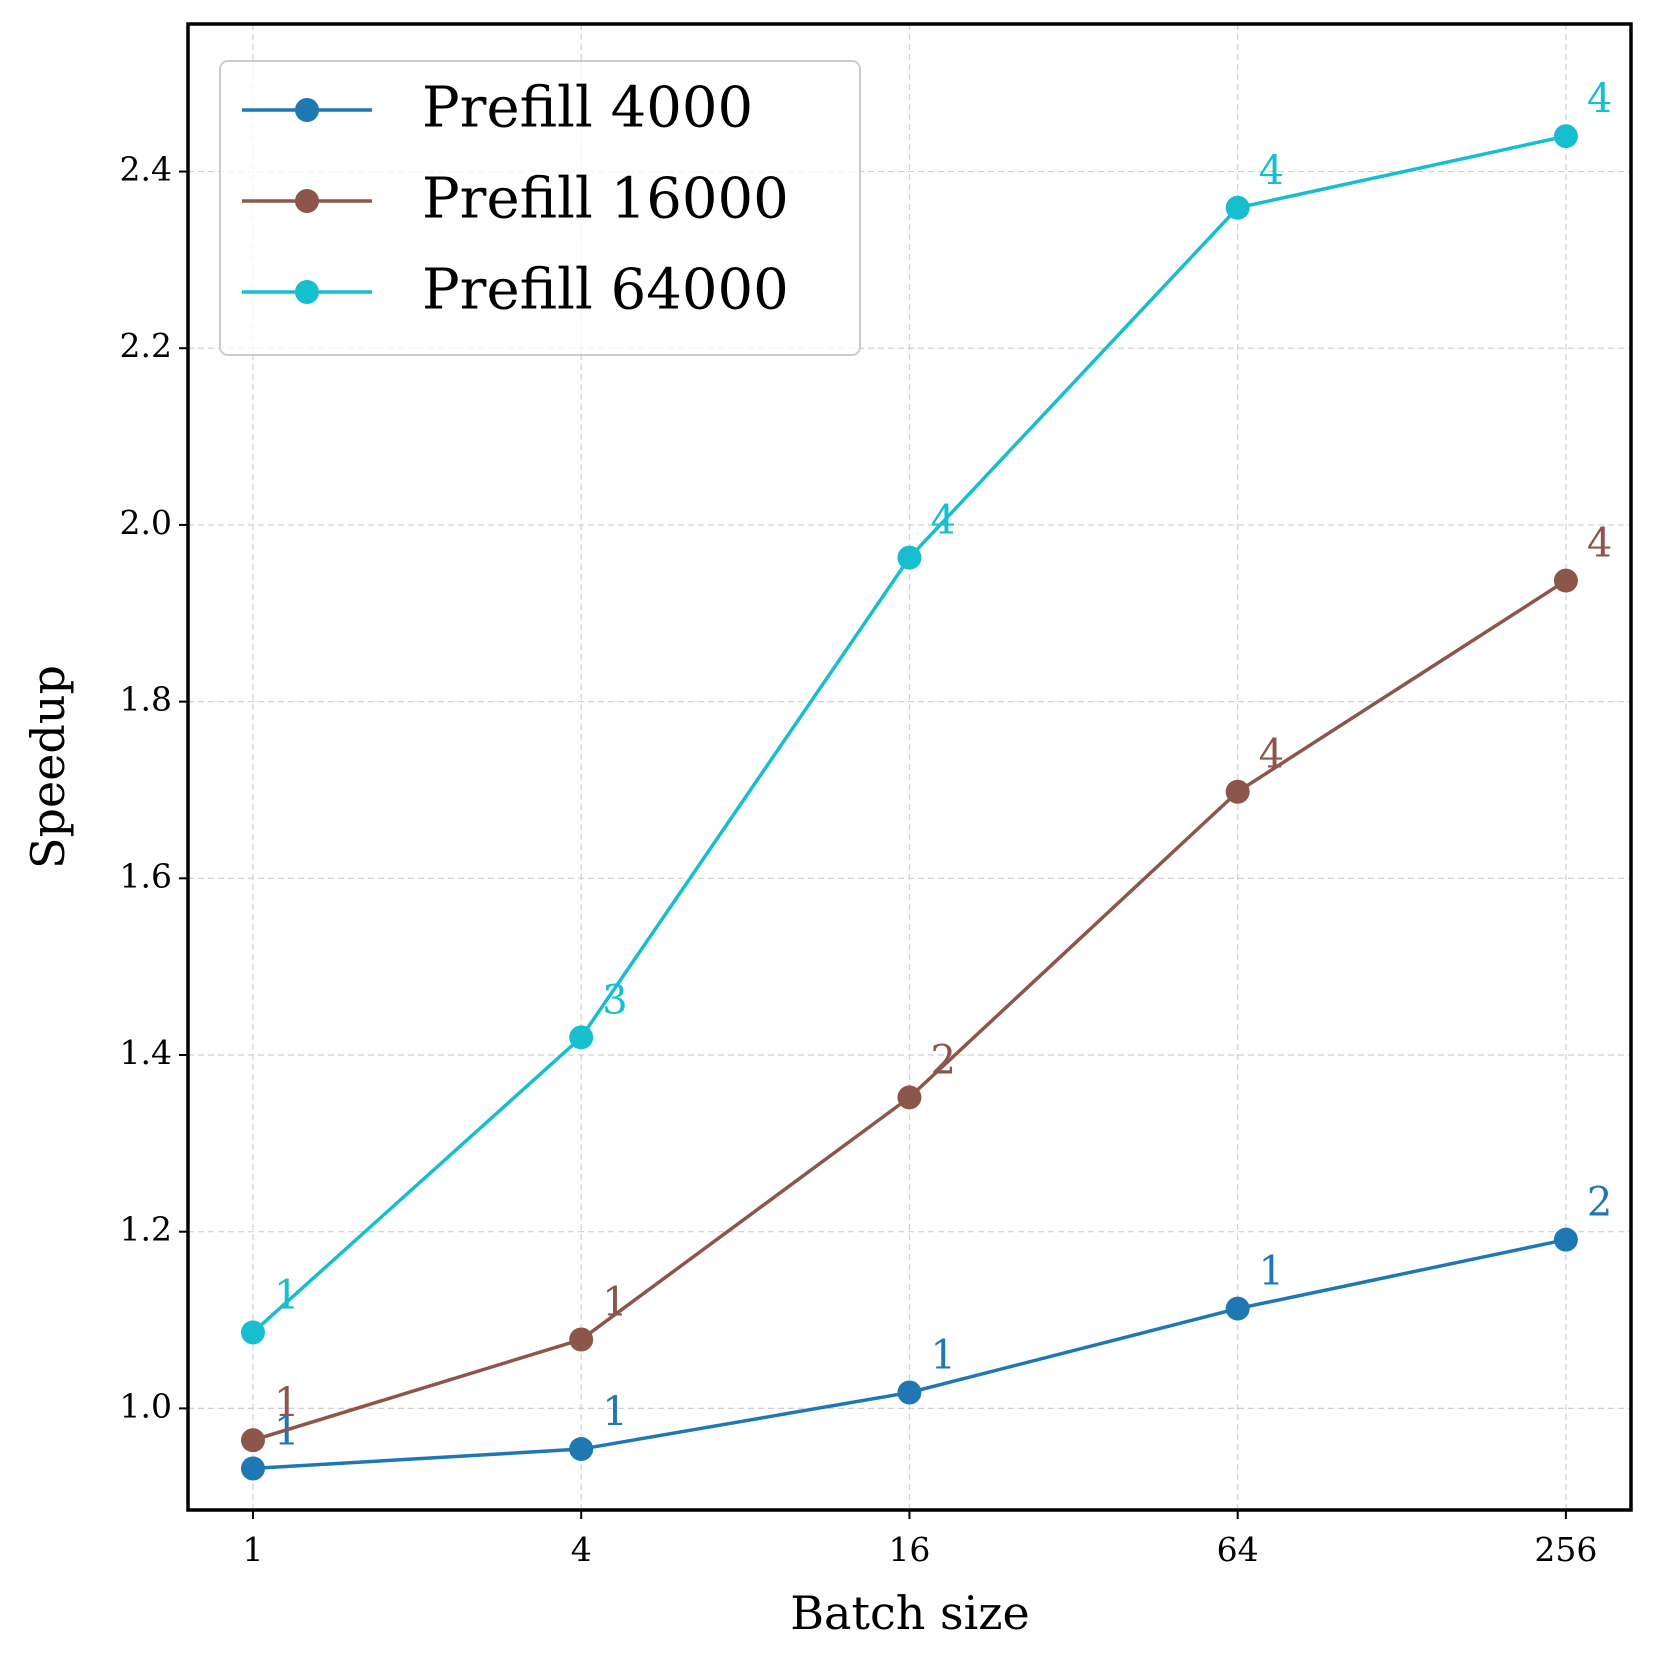 This screenshot has width=1661, height=1674. I want to click on legend: Prefill 4000 Prefill 16000 Prefill 64000, so click(540, 208).